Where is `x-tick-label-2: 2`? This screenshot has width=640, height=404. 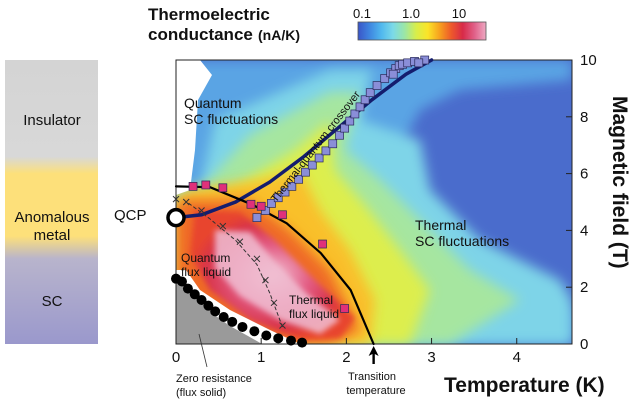
x-tick-label-2: 2 is located at coordinates (346, 357).